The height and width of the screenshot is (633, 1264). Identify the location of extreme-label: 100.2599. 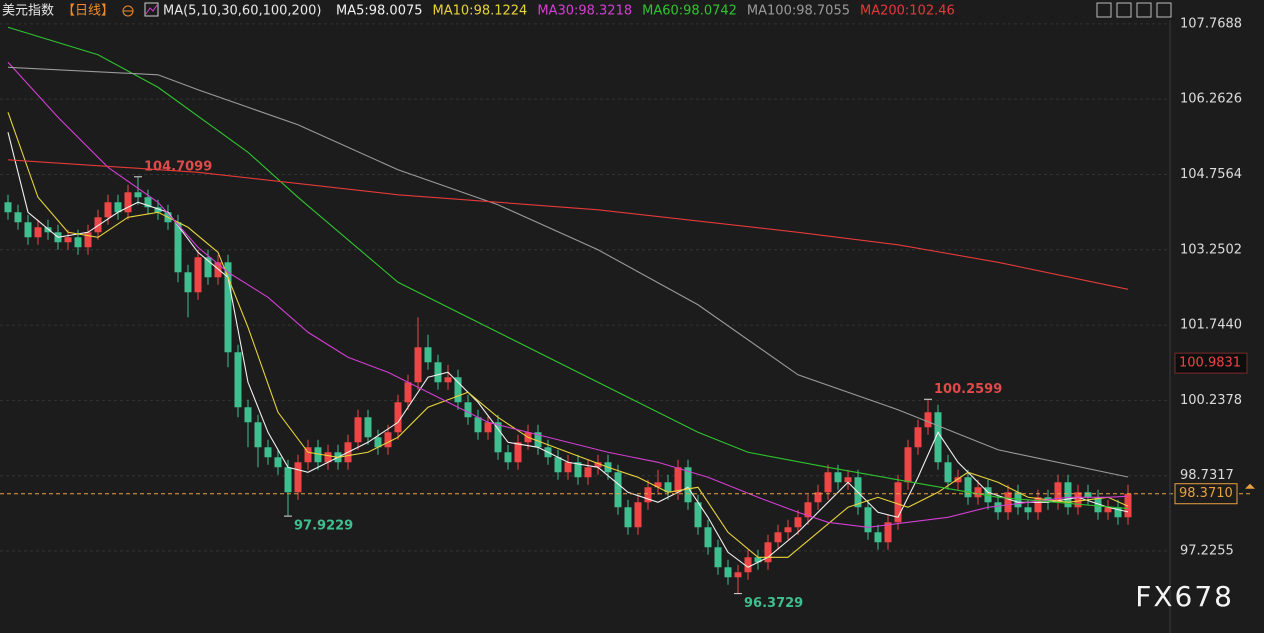
(968, 389).